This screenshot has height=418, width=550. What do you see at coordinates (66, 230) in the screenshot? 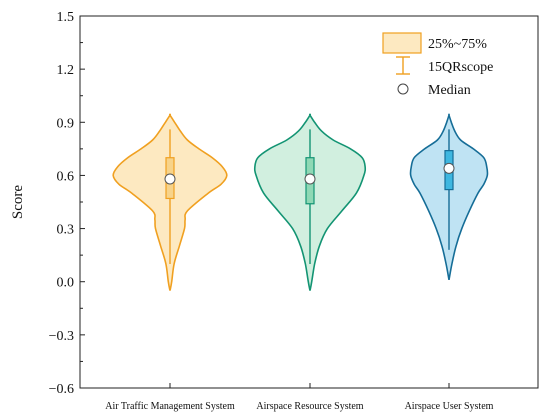
I see `y-tick-label: 0.3` at bounding box center [66, 230].